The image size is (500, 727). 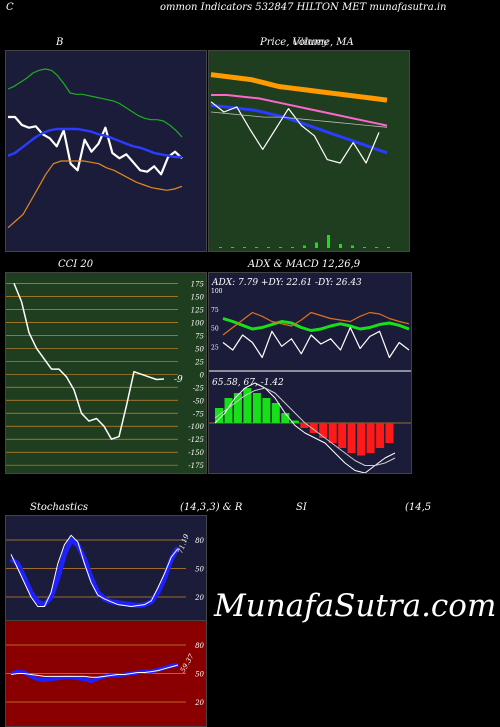 What do you see at coordinates (183, 544) in the screenshot?
I see `stoch-last-value: 71.19` at bounding box center [183, 544].